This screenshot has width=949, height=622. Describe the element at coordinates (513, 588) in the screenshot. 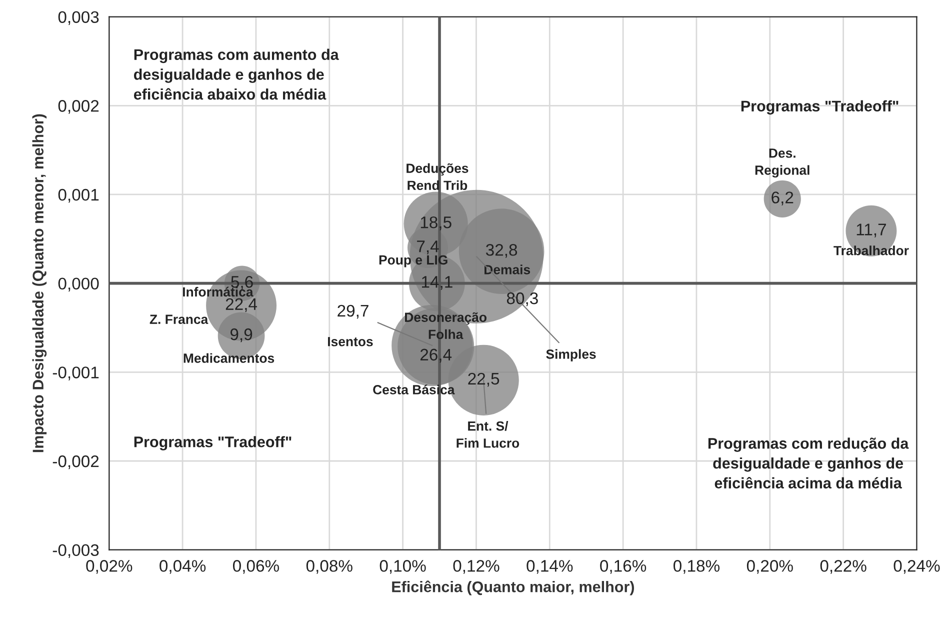

I see `x-axis-title: Eficiência (Quanto maior, melhor)` at that location.